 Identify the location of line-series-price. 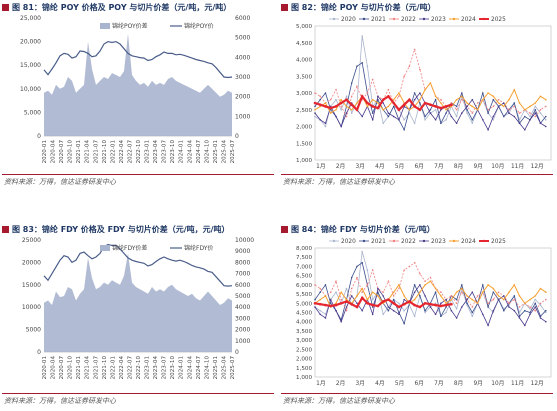
(138, 265).